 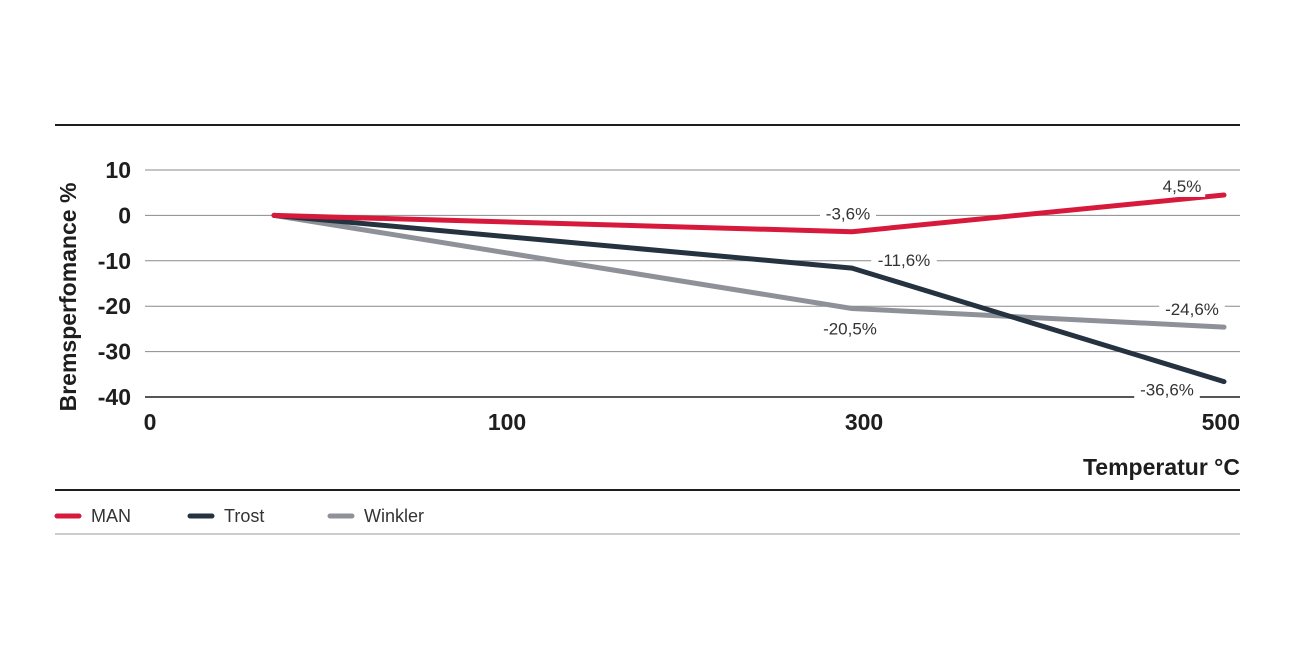 I want to click on y-tick-label: -40, so click(x=114, y=397).